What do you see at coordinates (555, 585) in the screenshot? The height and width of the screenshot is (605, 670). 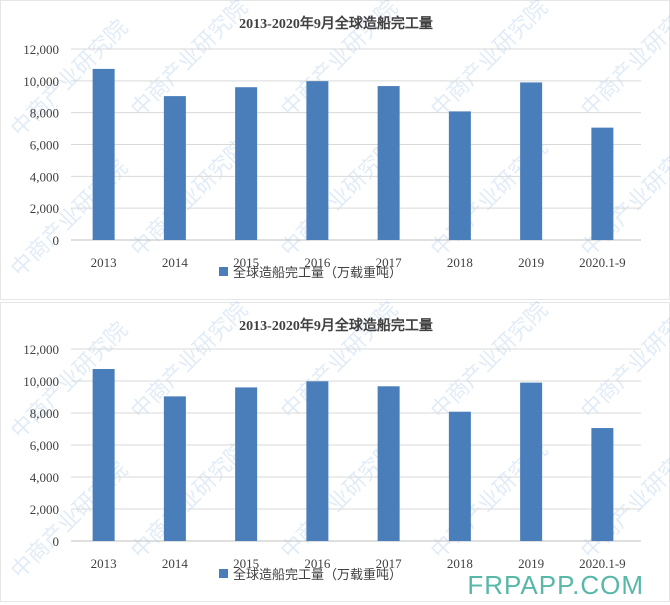 I see `site-watermark: FRPAPP.COM` at bounding box center [555, 585].